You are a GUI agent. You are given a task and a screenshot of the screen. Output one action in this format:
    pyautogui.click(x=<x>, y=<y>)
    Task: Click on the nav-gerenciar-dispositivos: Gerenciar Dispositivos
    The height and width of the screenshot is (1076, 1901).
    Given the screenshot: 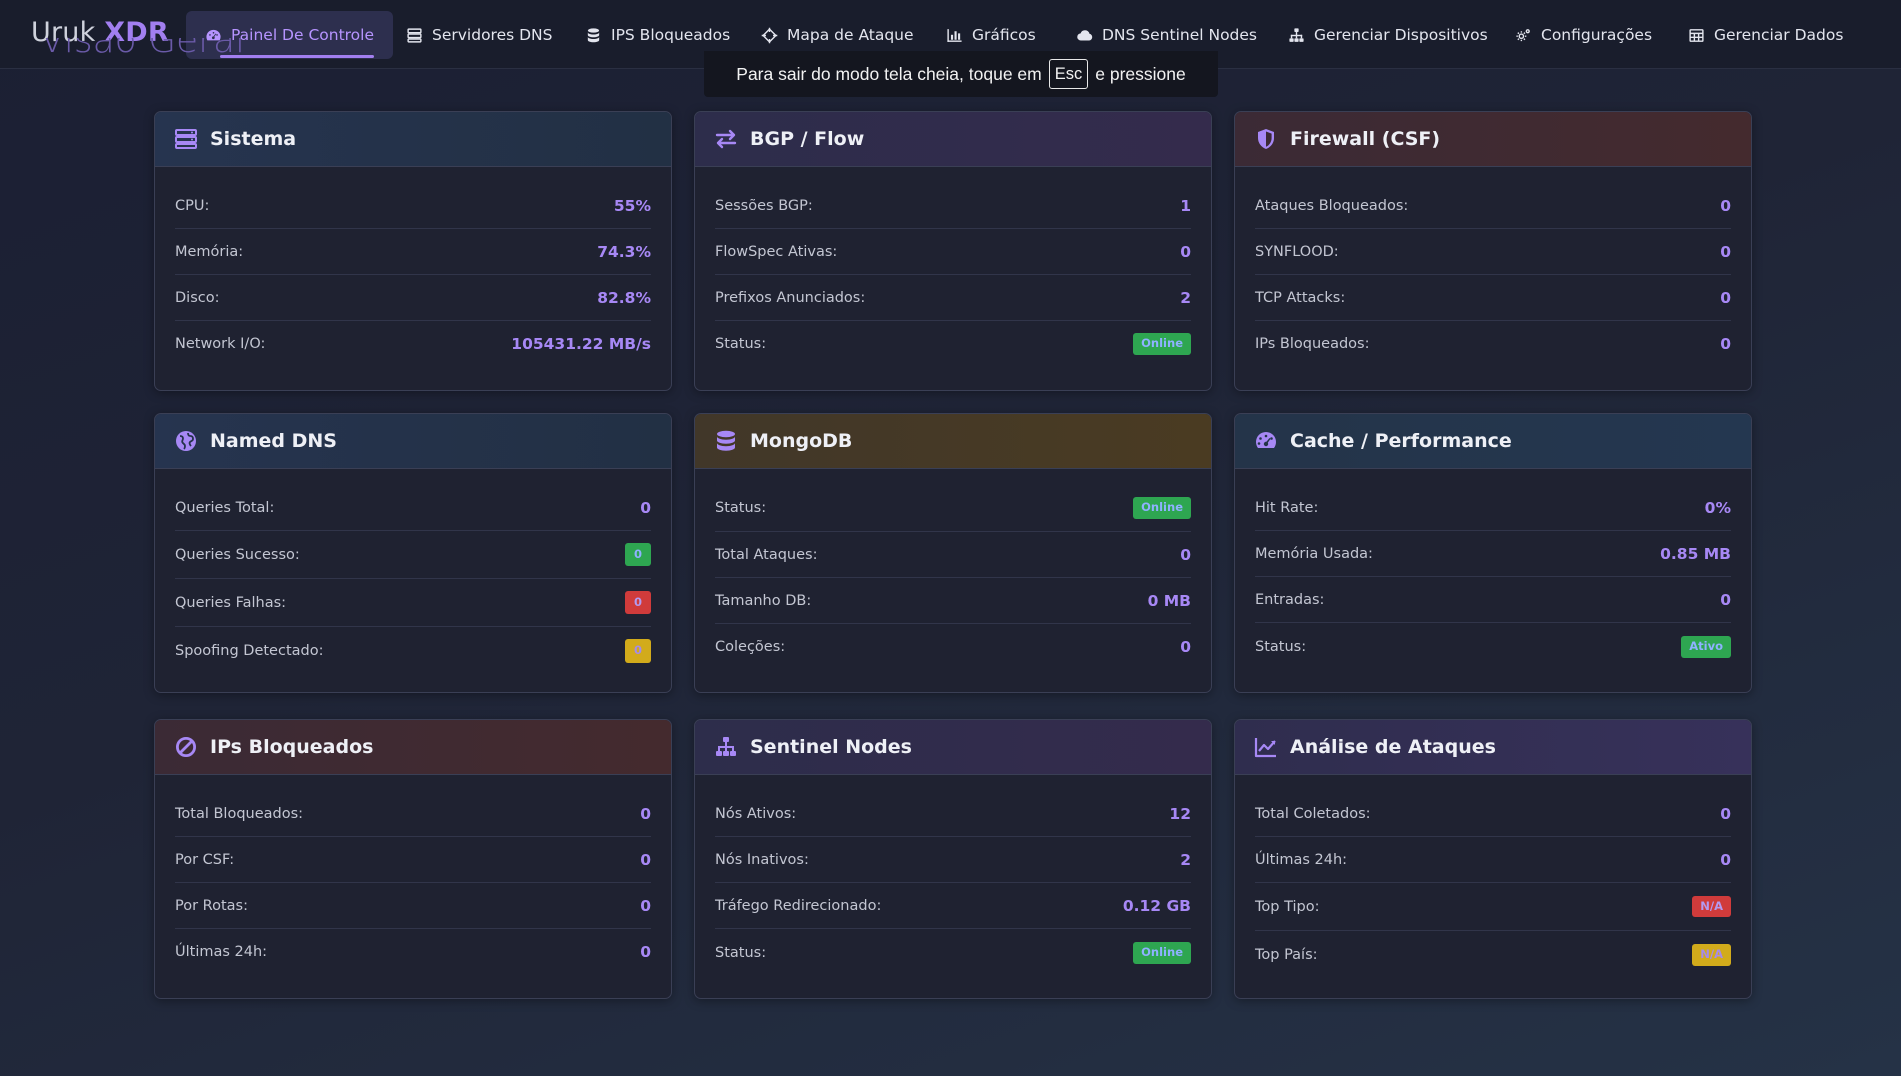 What is the action you would take?
    pyautogui.click(x=1388, y=35)
    